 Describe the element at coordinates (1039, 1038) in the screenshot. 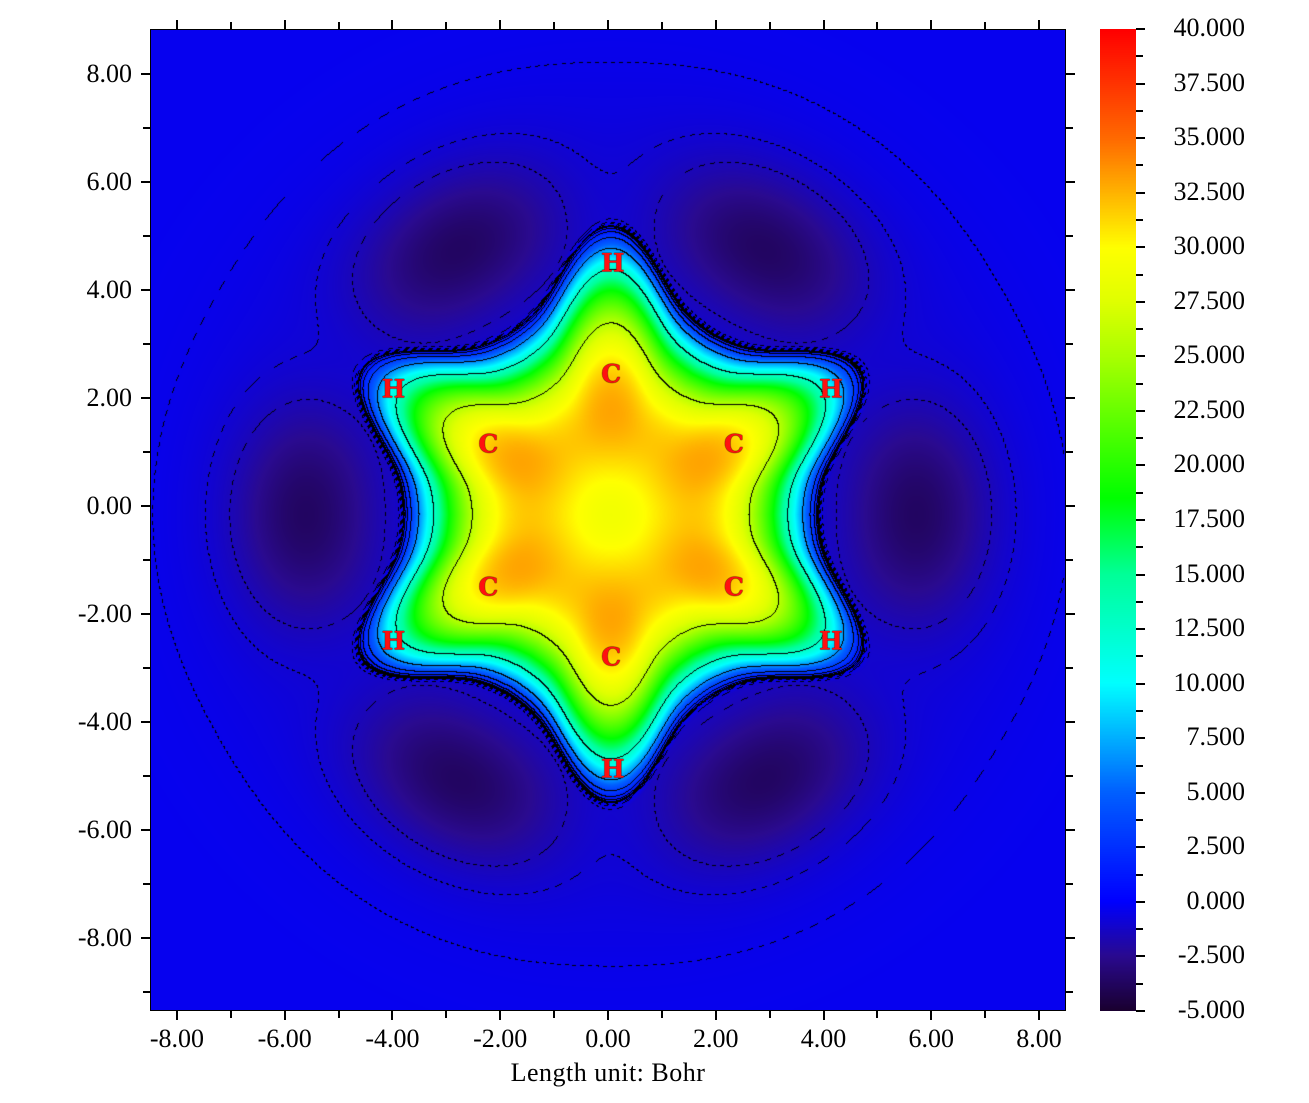

I see `x-tick-label: 8.00` at that location.